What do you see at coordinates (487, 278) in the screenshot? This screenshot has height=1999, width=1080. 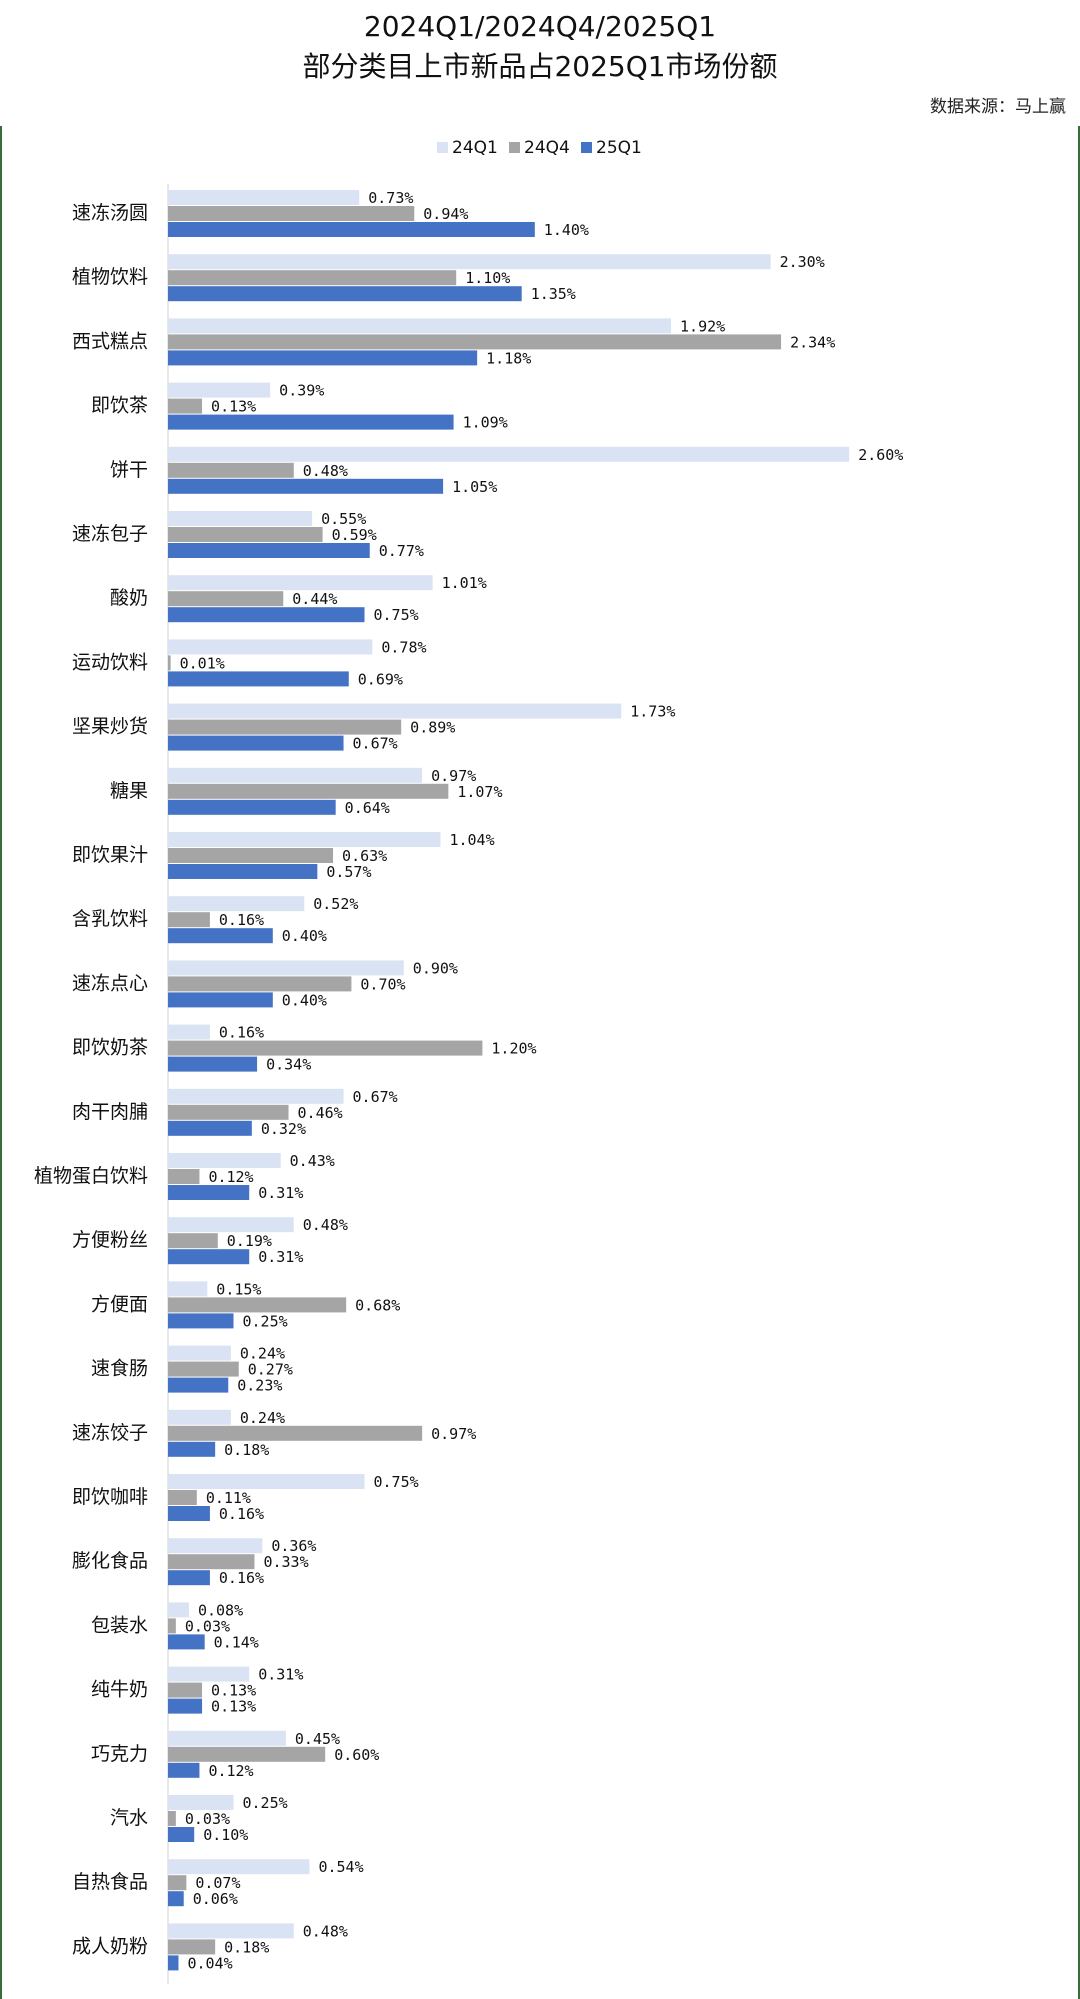 I see `data-label-24Q4: 1.10%` at bounding box center [487, 278].